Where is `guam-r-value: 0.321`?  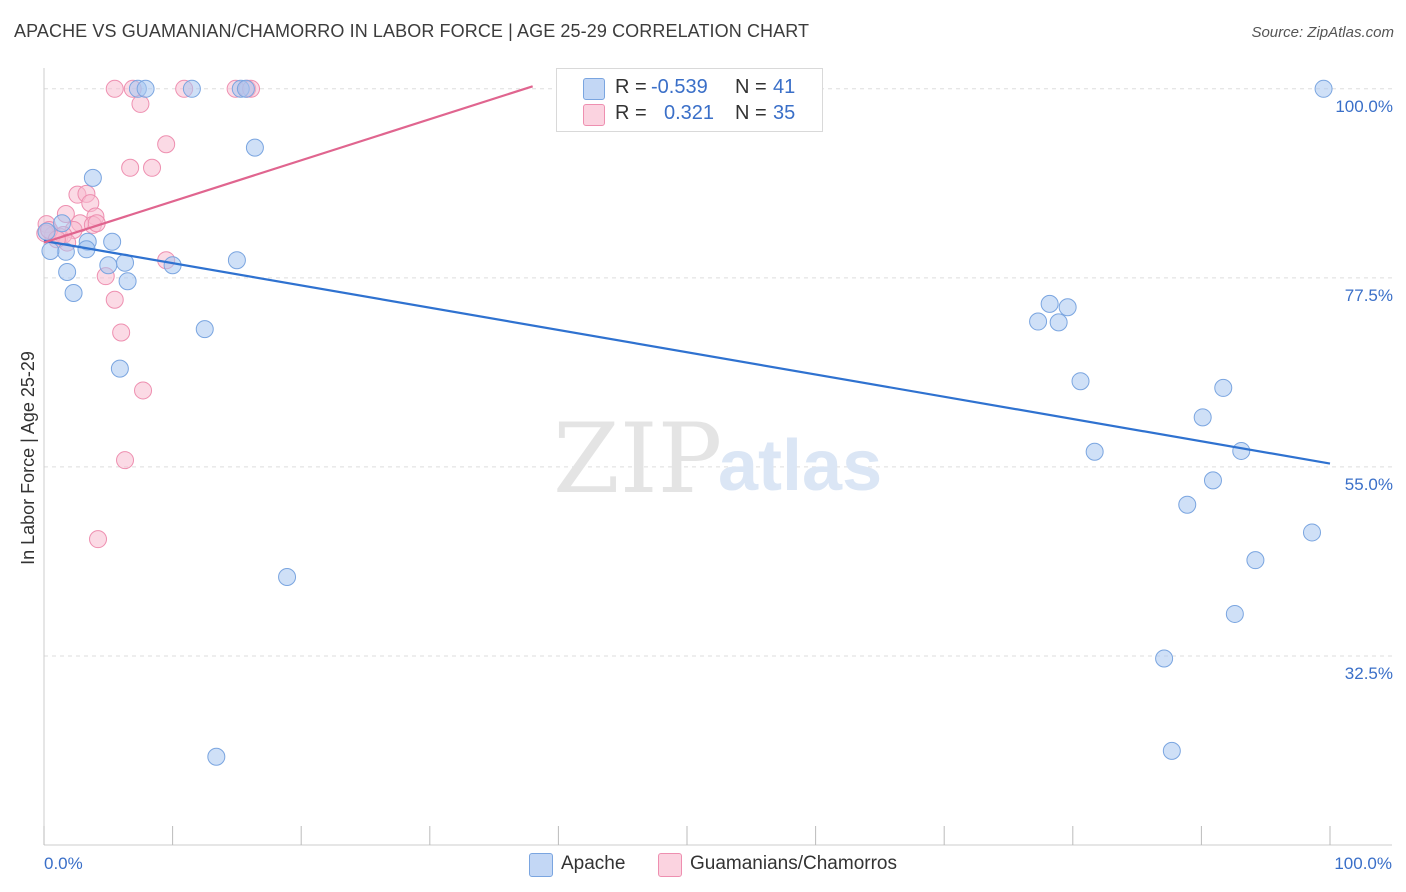 guam-r-value: 0.321 is located at coordinates (689, 113).